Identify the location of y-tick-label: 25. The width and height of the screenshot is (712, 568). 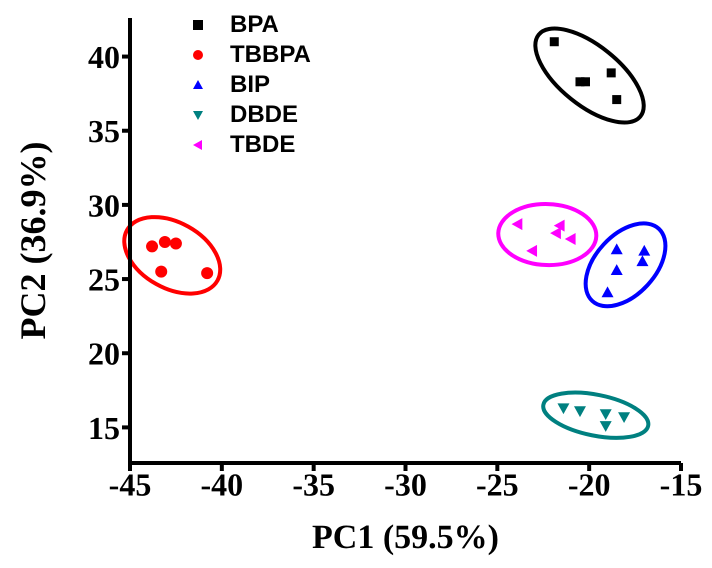
(104, 279).